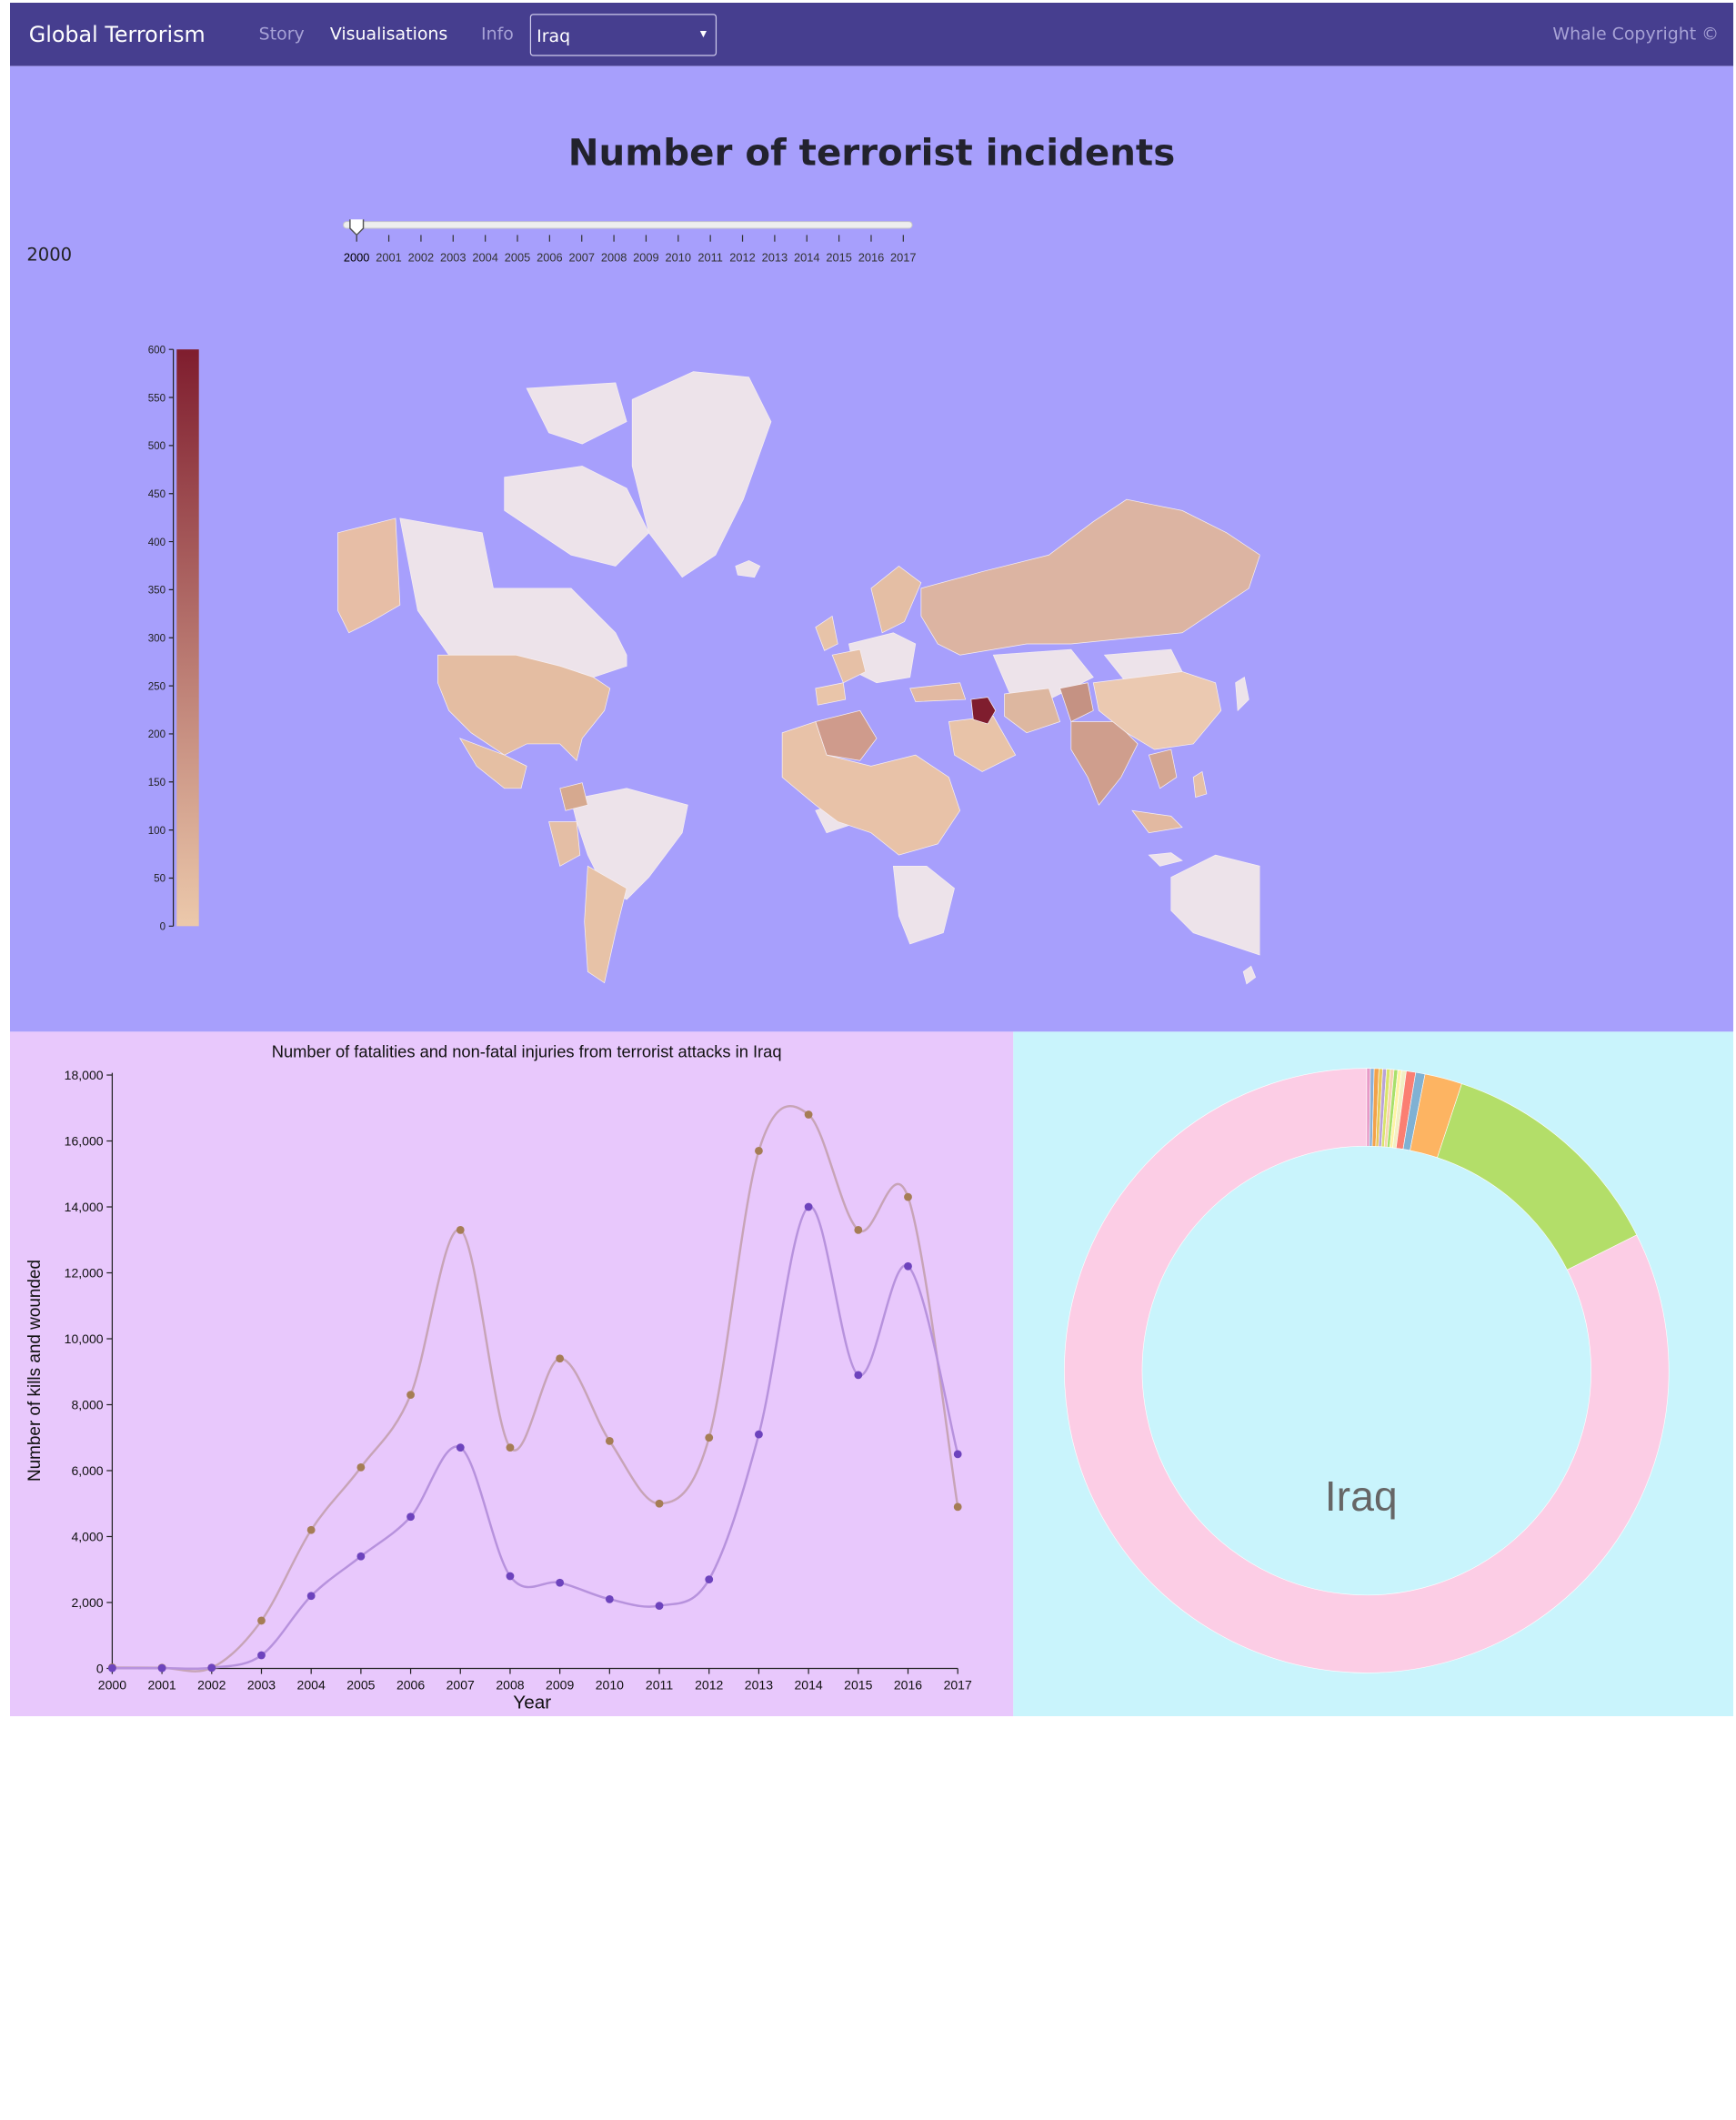 This screenshot has height=2120, width=1736. Describe the element at coordinates (388, 34) in the screenshot. I see `nav-link-visualisations: Visualisations` at that location.